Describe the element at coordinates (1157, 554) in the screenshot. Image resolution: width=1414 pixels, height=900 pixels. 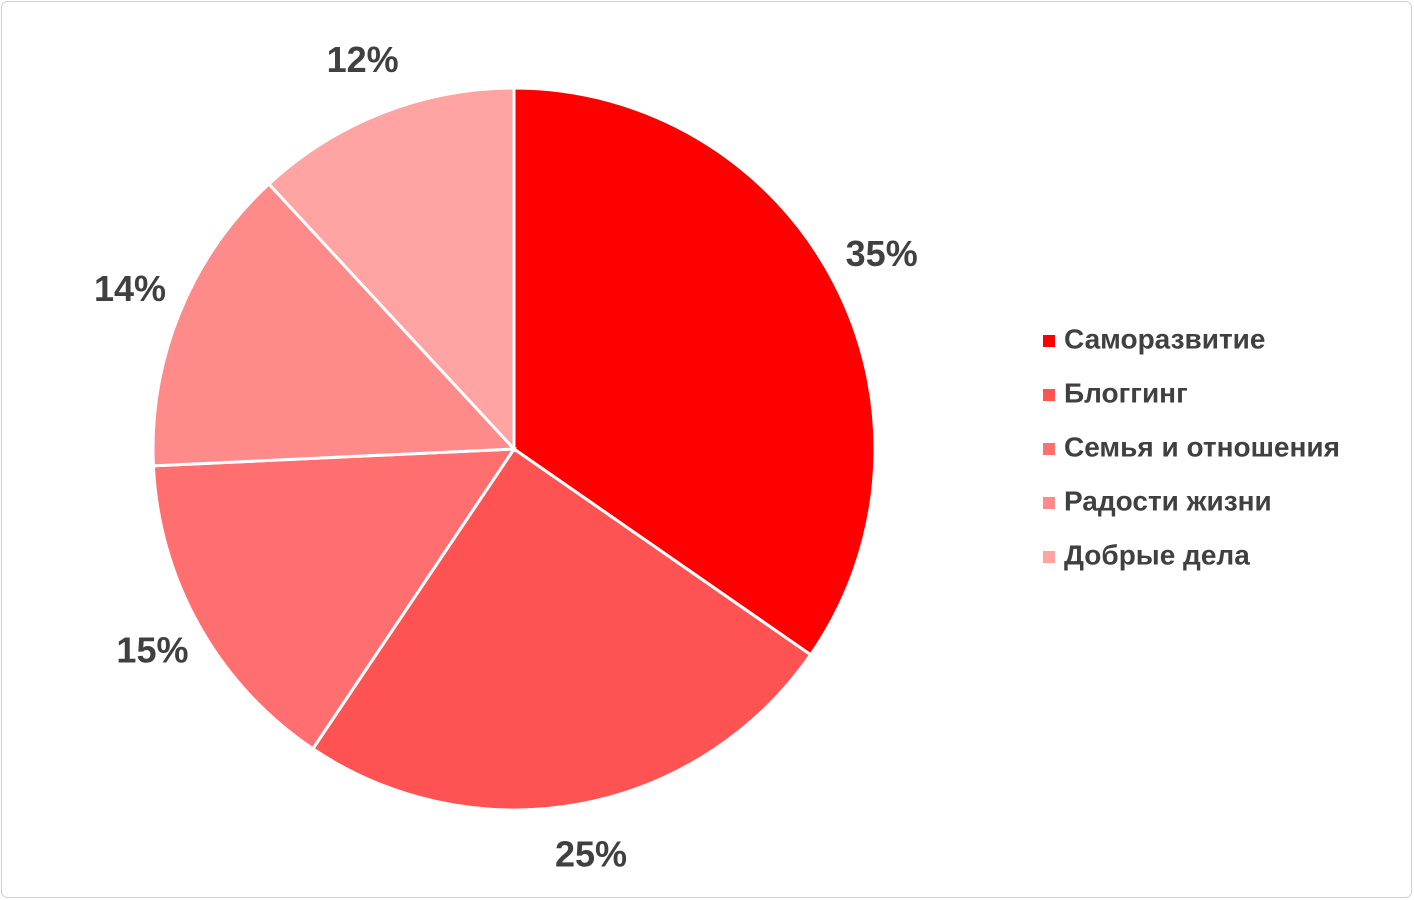
I see `legend-label: Добрые дела` at that location.